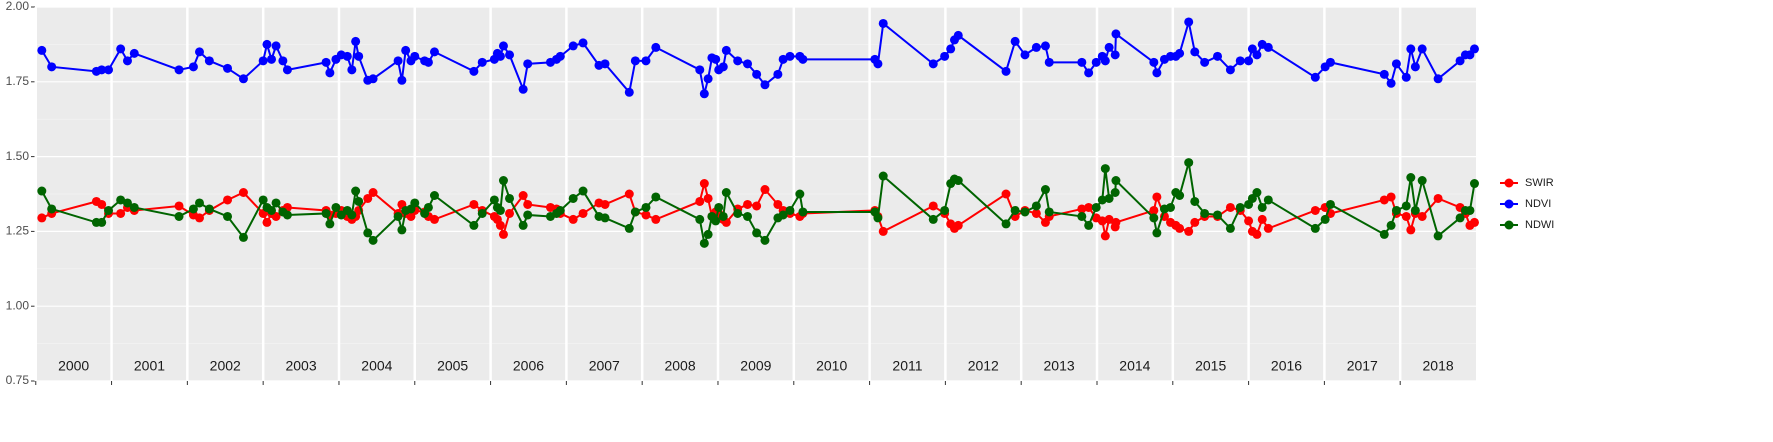  Describe the element at coordinates (528, 366) in the screenshot. I see `year-label: 2006` at that location.